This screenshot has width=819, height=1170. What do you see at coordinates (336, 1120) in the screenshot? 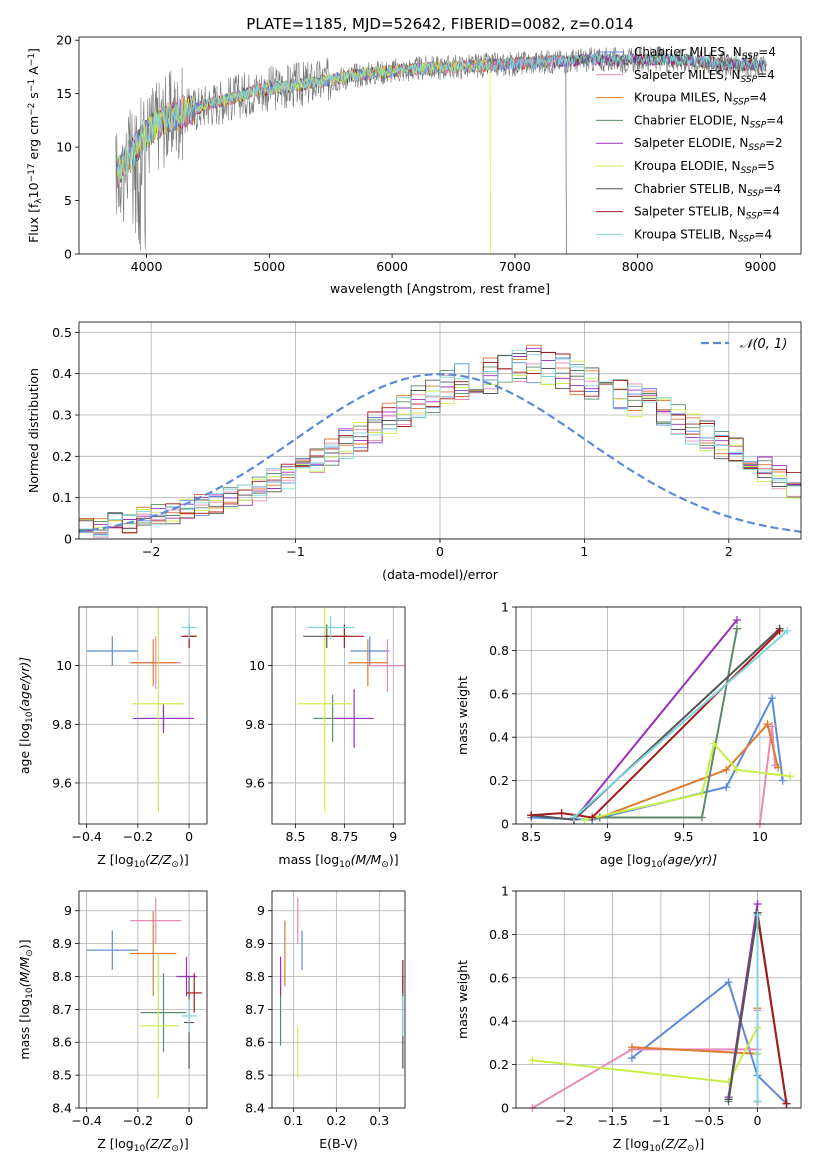
I see `tick-label-x: 0.2` at bounding box center [336, 1120].